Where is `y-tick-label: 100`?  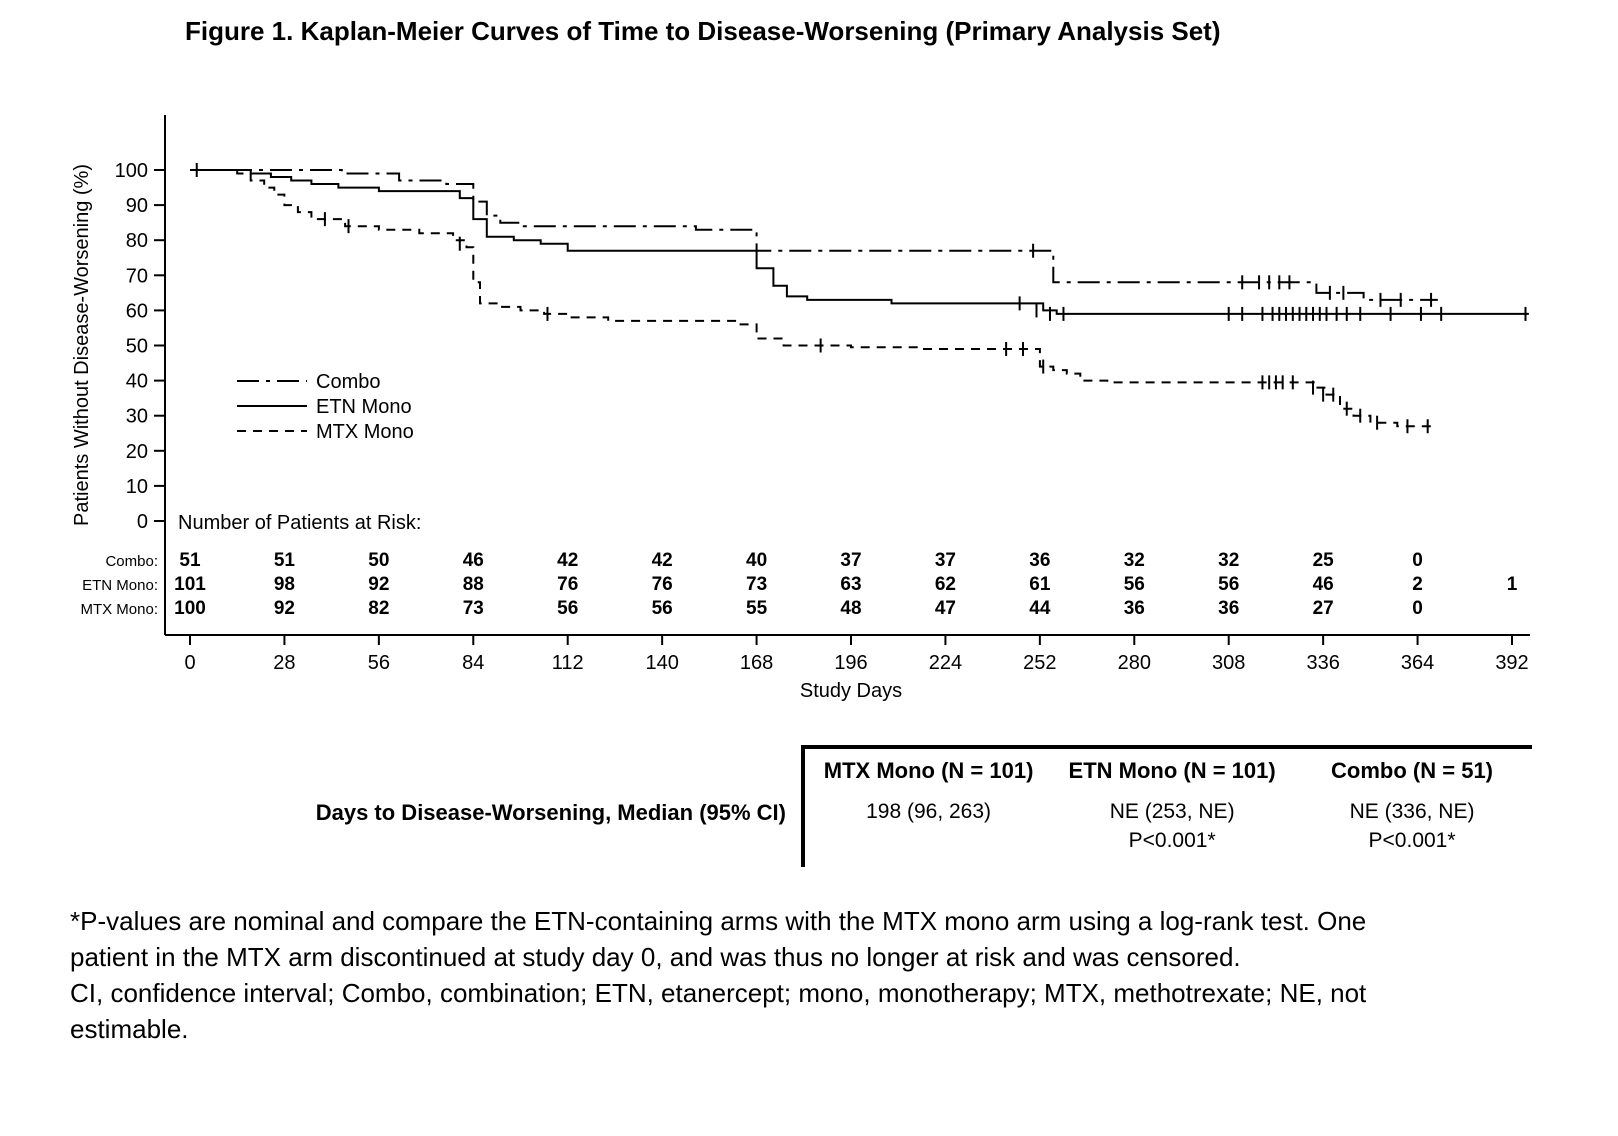
y-tick-label: 100 is located at coordinates (131, 171).